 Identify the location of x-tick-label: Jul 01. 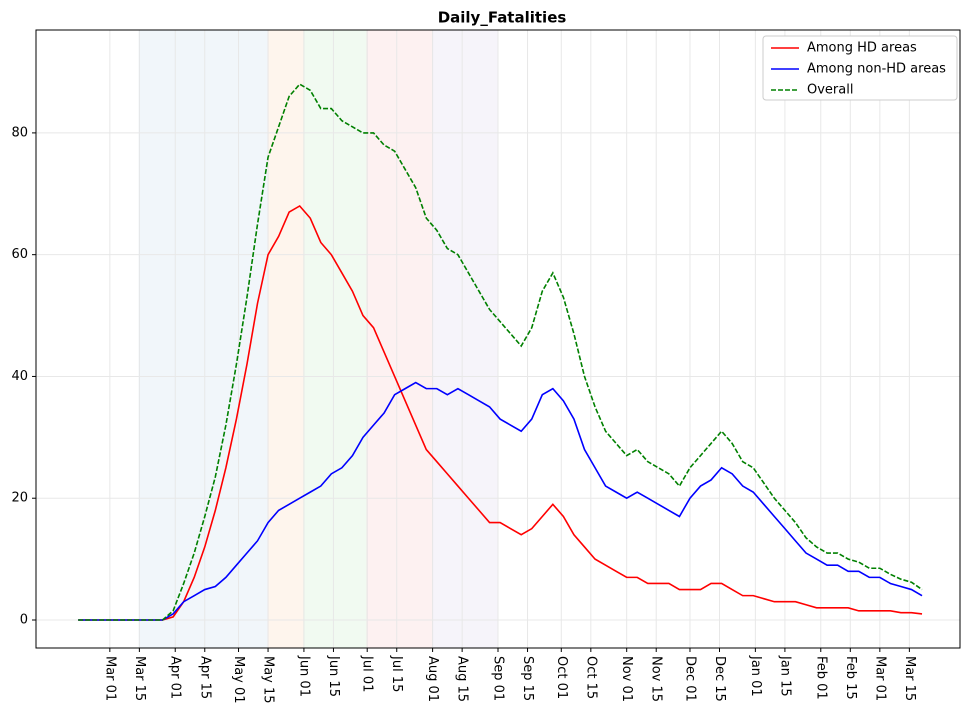
(367, 673).